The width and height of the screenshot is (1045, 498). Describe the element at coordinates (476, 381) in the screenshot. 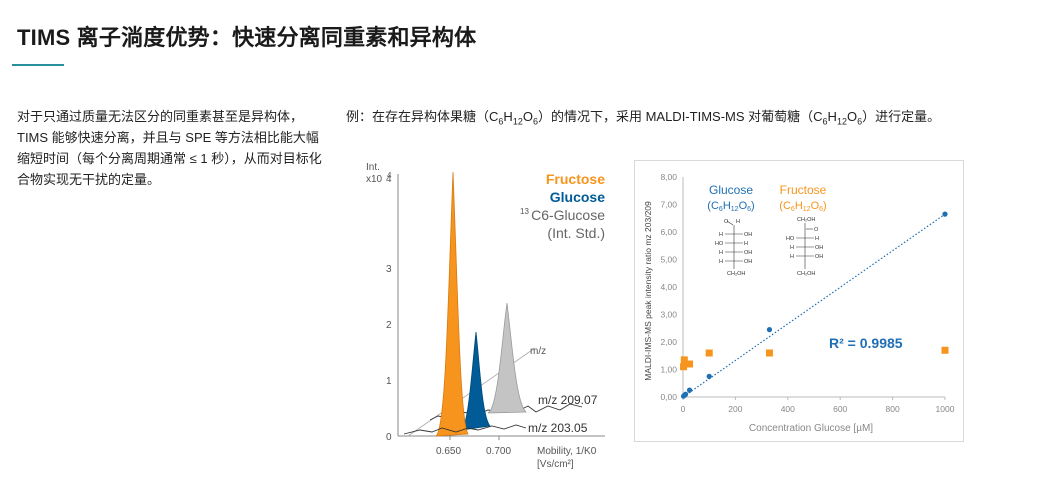

I see `peak-glucose` at that location.